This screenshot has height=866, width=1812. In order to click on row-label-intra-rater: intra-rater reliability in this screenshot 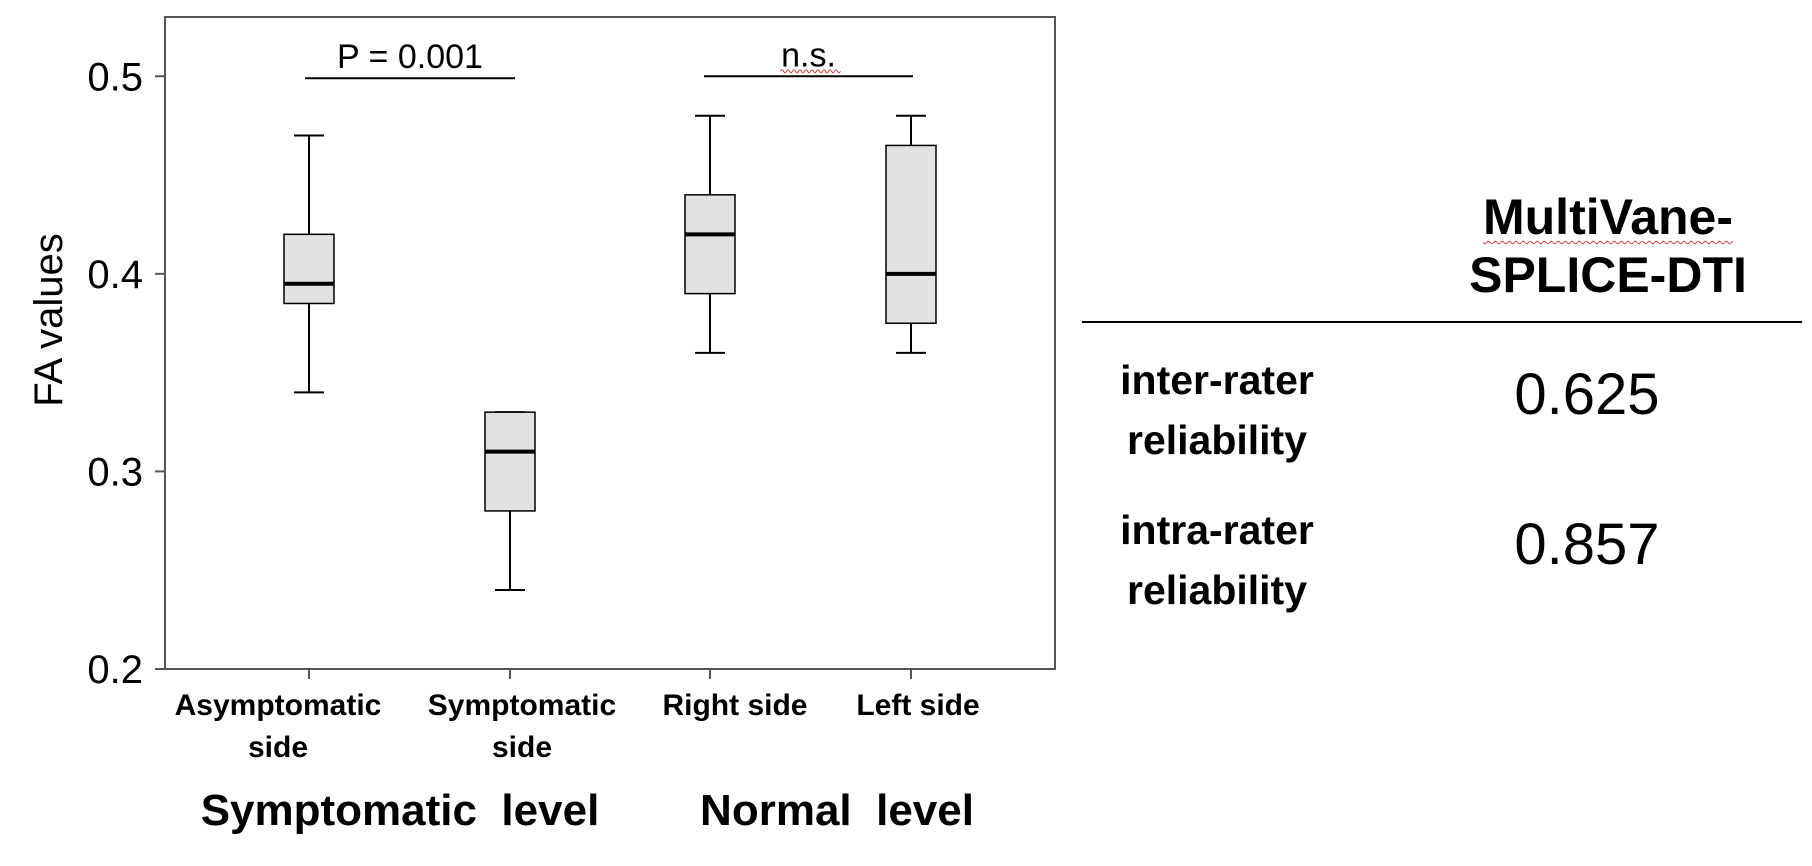, I will do `click(1217, 560)`.